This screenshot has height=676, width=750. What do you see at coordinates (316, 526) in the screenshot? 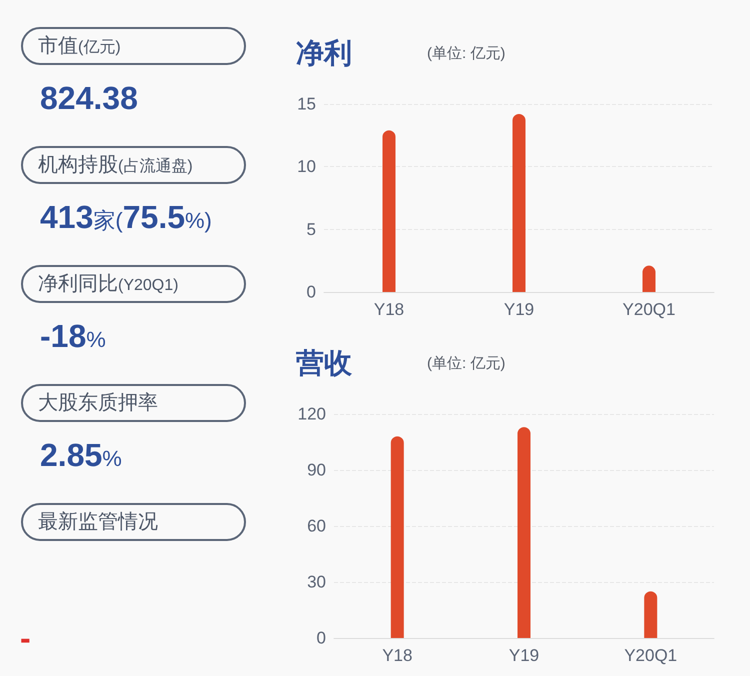
I see `y-tick-label: 60` at bounding box center [316, 526].